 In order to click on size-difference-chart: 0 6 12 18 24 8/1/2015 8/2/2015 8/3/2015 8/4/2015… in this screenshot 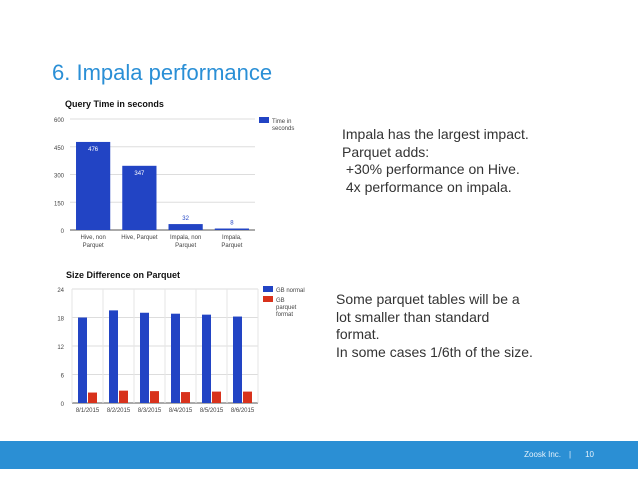, I will do `click(181, 350)`.